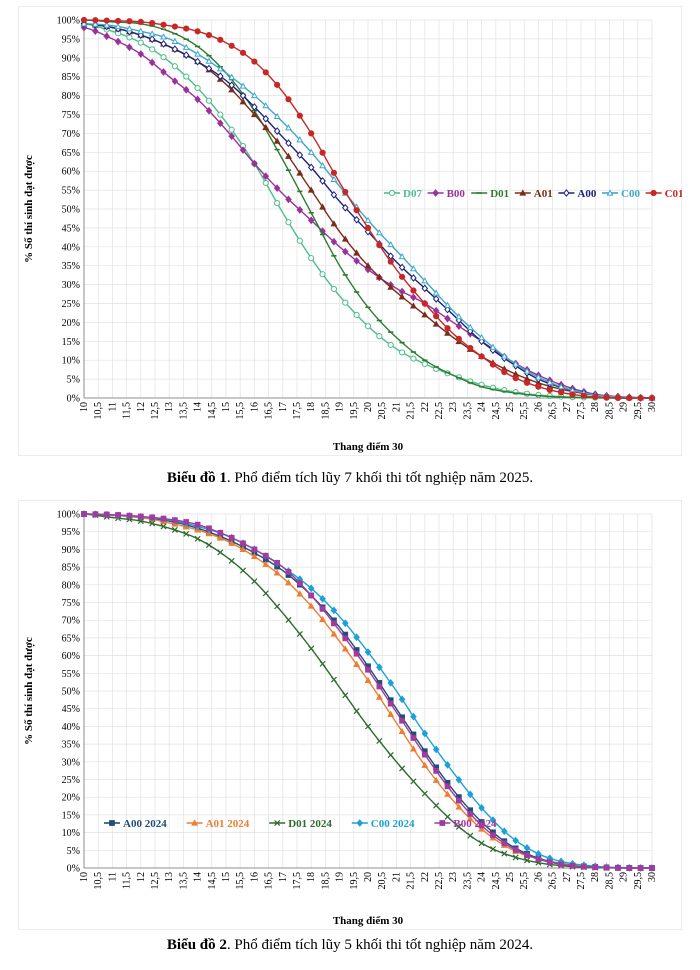  What do you see at coordinates (538, 877) in the screenshot?
I see `x-tick-label: 26` at bounding box center [538, 877].